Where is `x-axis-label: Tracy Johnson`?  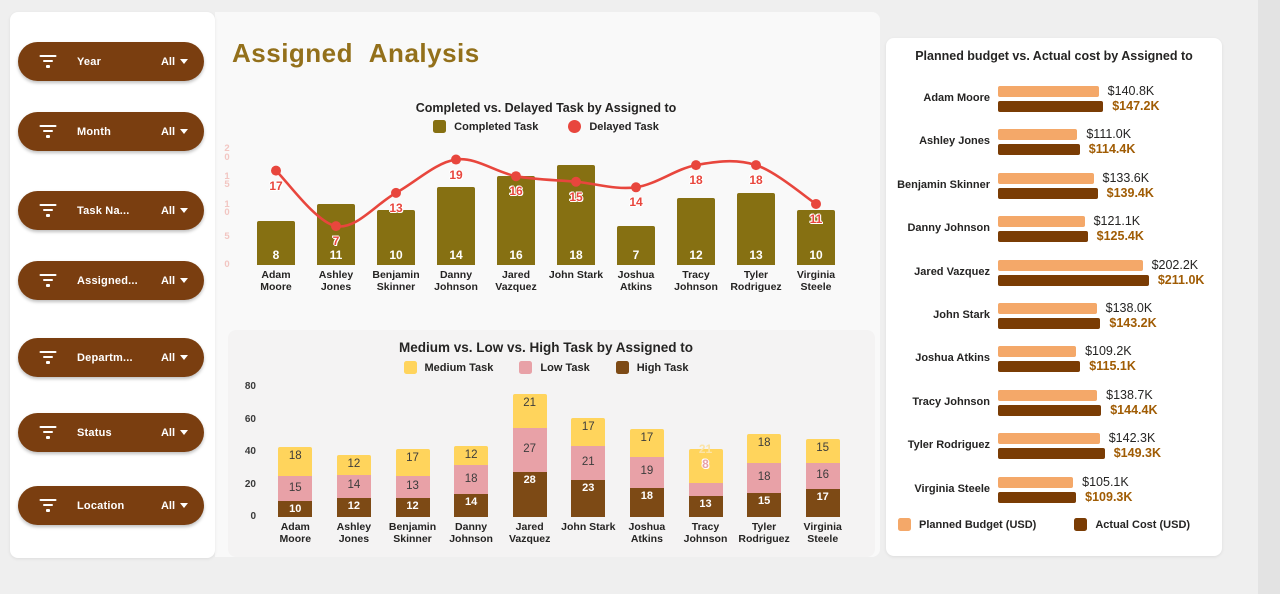
x-axis-label: Tracy Johnson is located at coordinates (696, 281).